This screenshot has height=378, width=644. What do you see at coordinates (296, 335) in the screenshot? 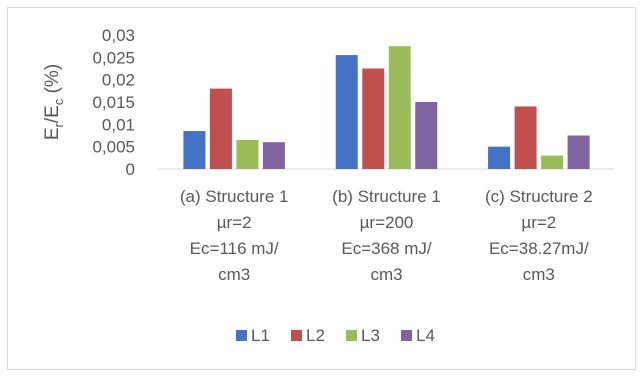
I see `legend-swatch-l2` at bounding box center [296, 335].